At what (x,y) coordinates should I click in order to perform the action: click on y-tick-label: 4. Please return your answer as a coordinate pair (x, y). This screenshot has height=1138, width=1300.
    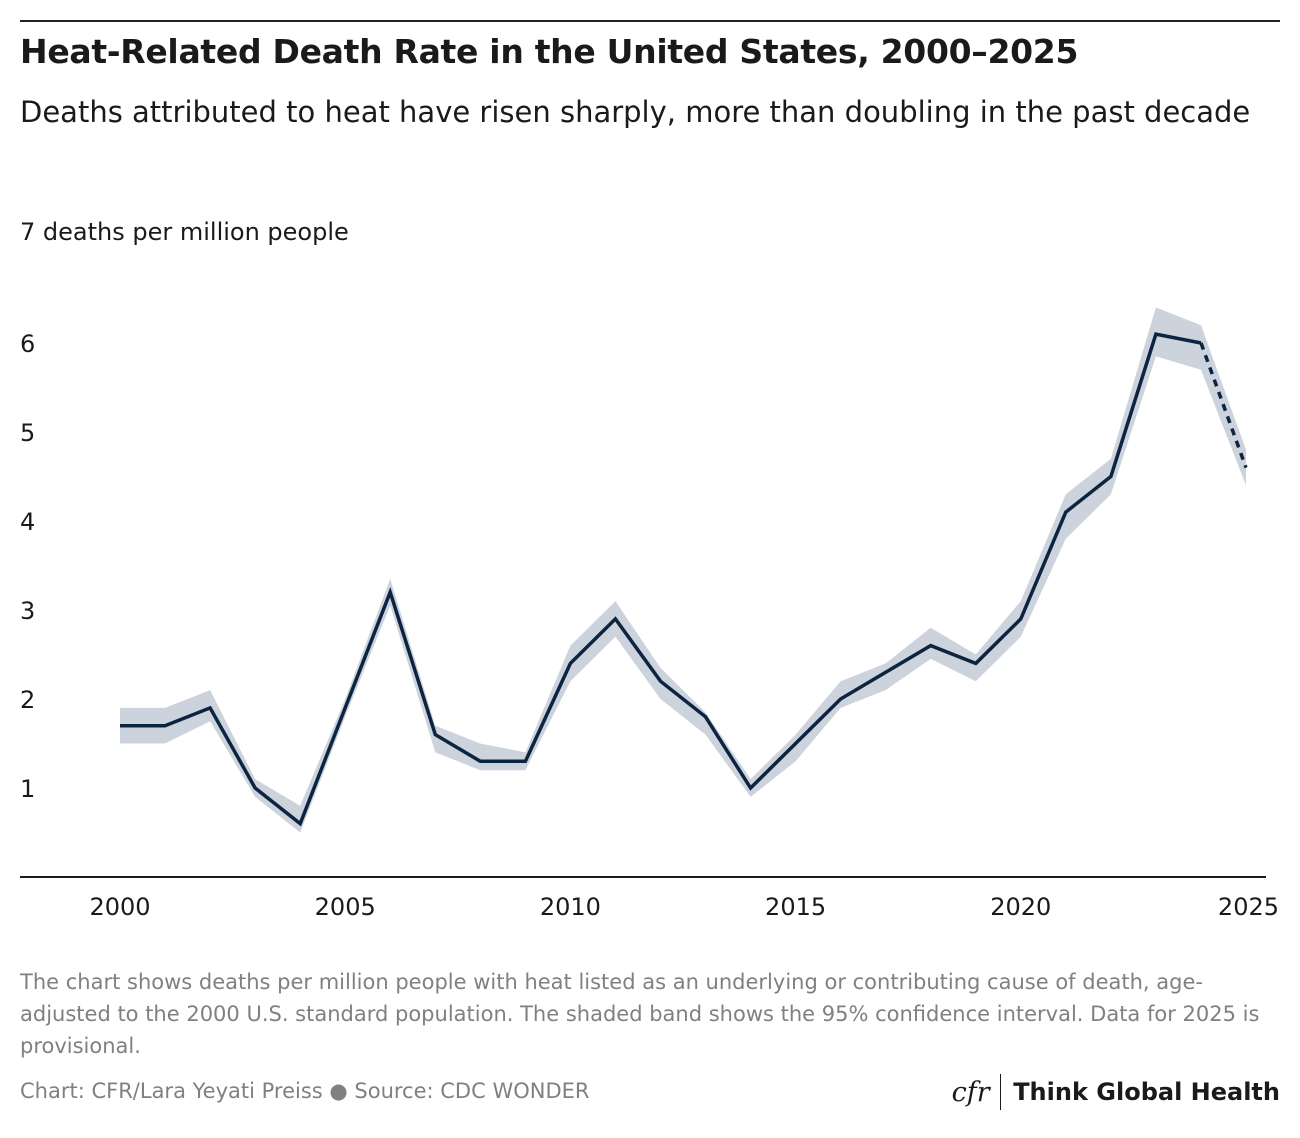
    Looking at the image, I should click on (27, 522).